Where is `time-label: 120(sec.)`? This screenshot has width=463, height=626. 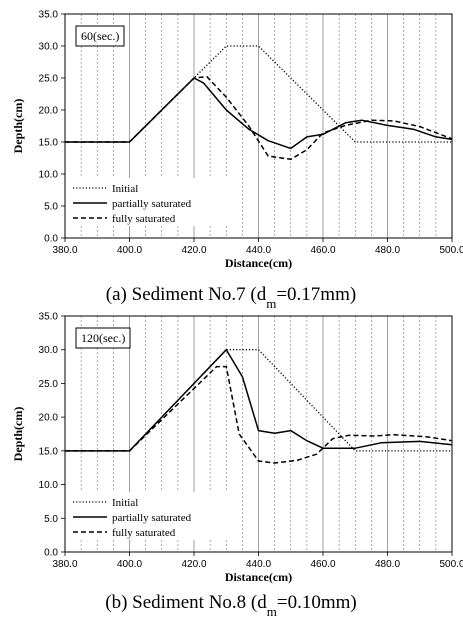 time-label: 120(sec.) is located at coordinates (103, 338).